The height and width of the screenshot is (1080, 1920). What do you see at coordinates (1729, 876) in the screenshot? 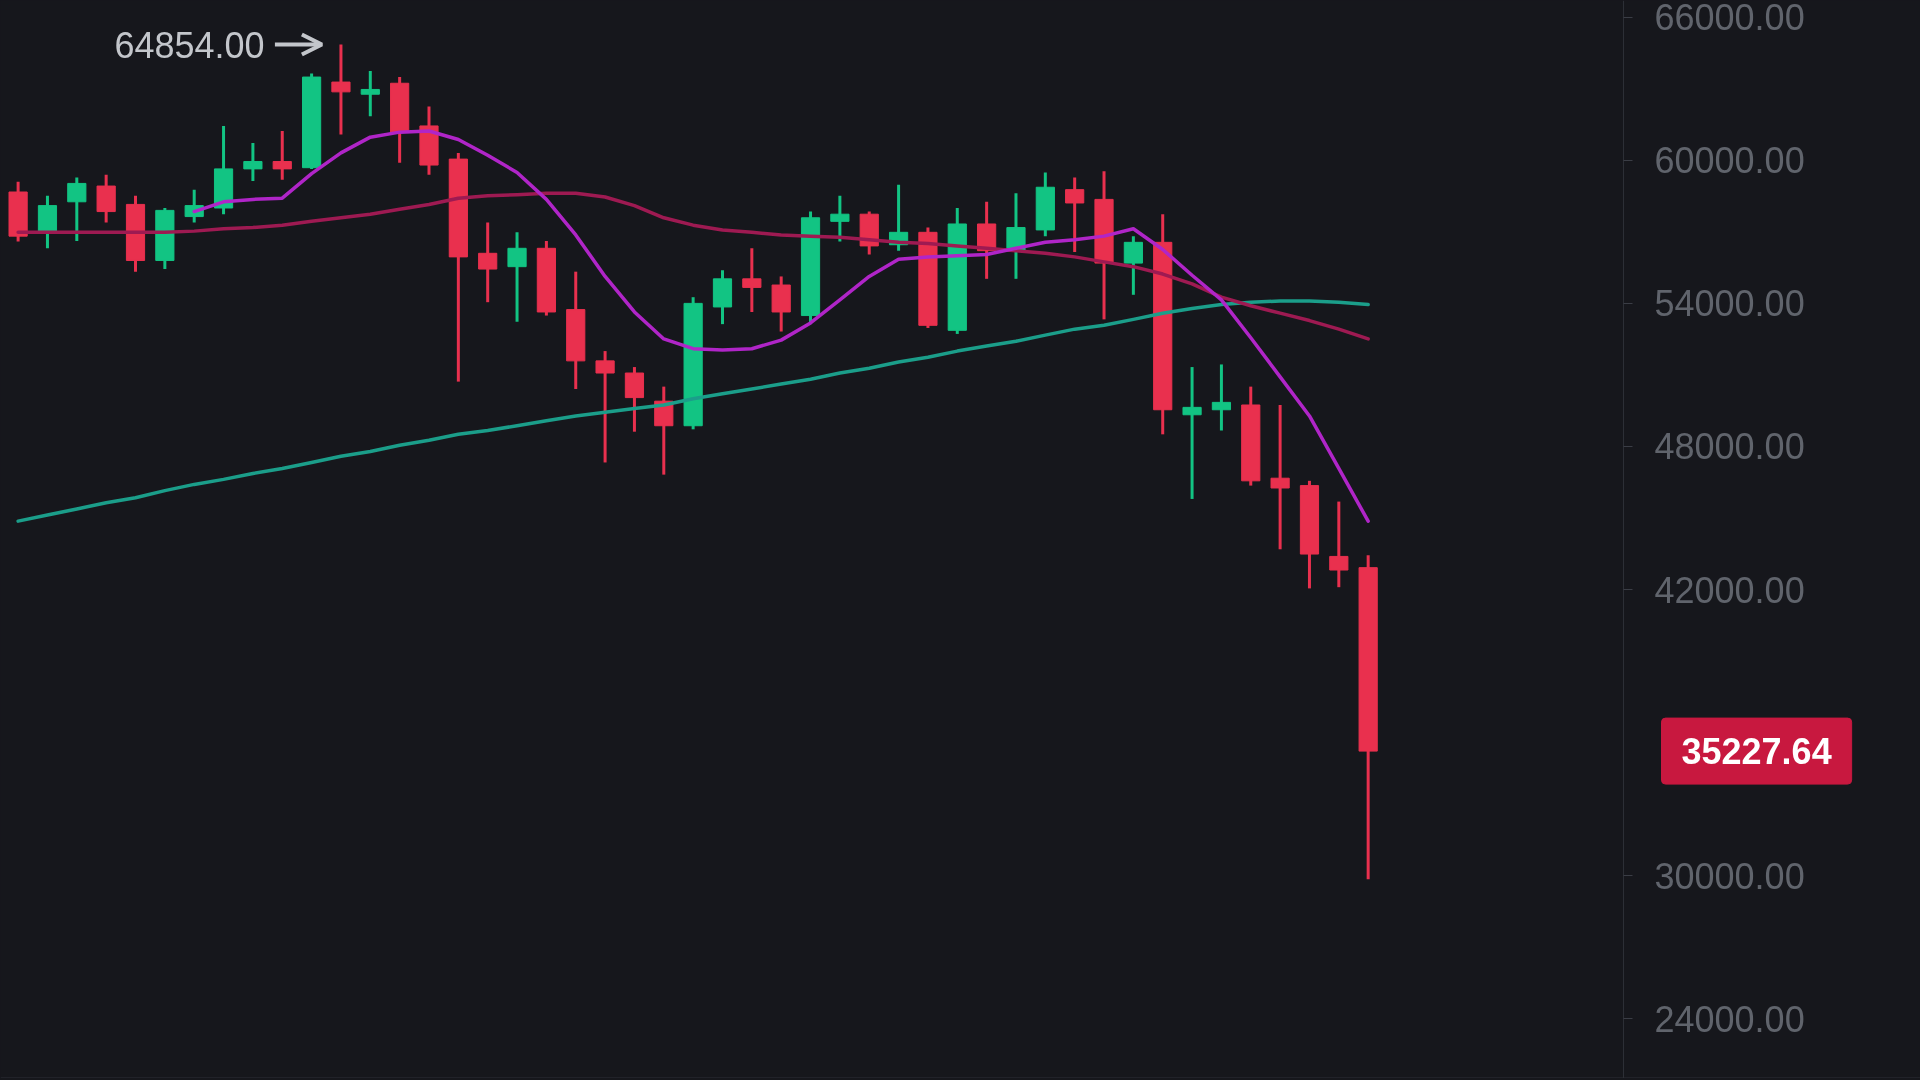
I see `y-tick-label: 30000.00` at bounding box center [1729, 876].